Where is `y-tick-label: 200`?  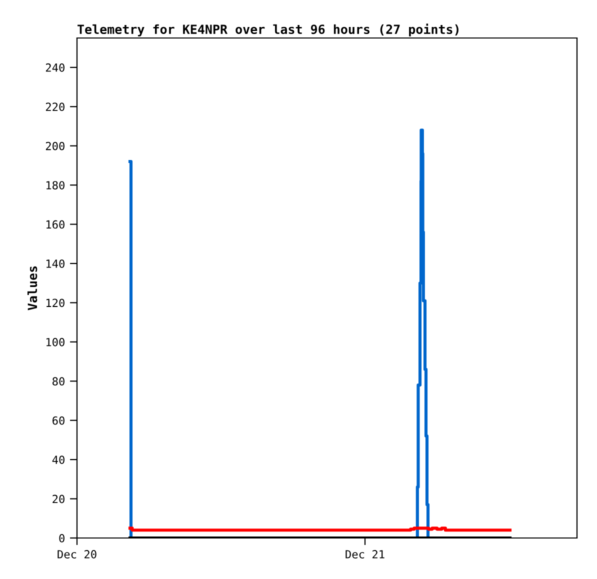
y-tick-label: 200 is located at coordinates (55, 146).